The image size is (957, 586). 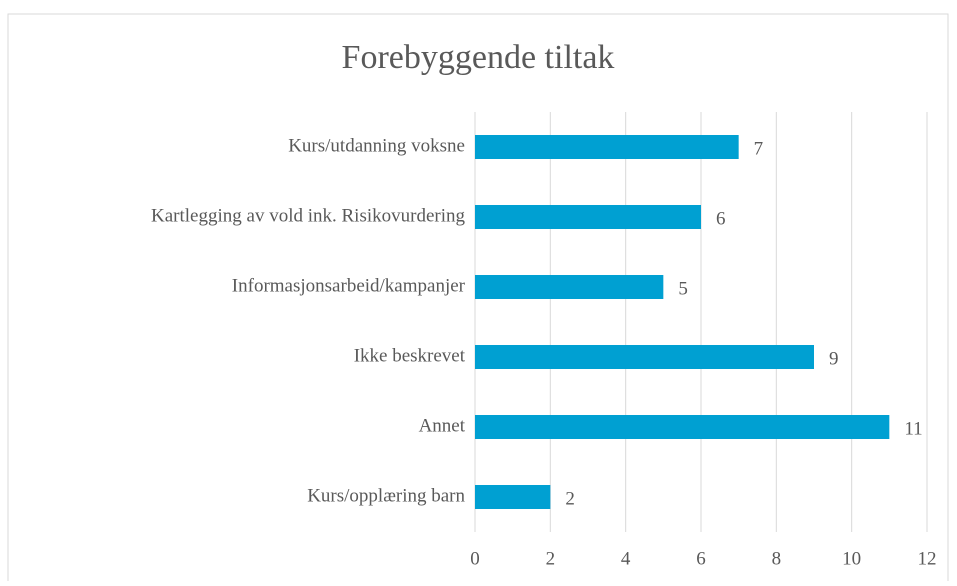 What do you see at coordinates (683, 288) in the screenshot?
I see `data-label: 5` at bounding box center [683, 288].